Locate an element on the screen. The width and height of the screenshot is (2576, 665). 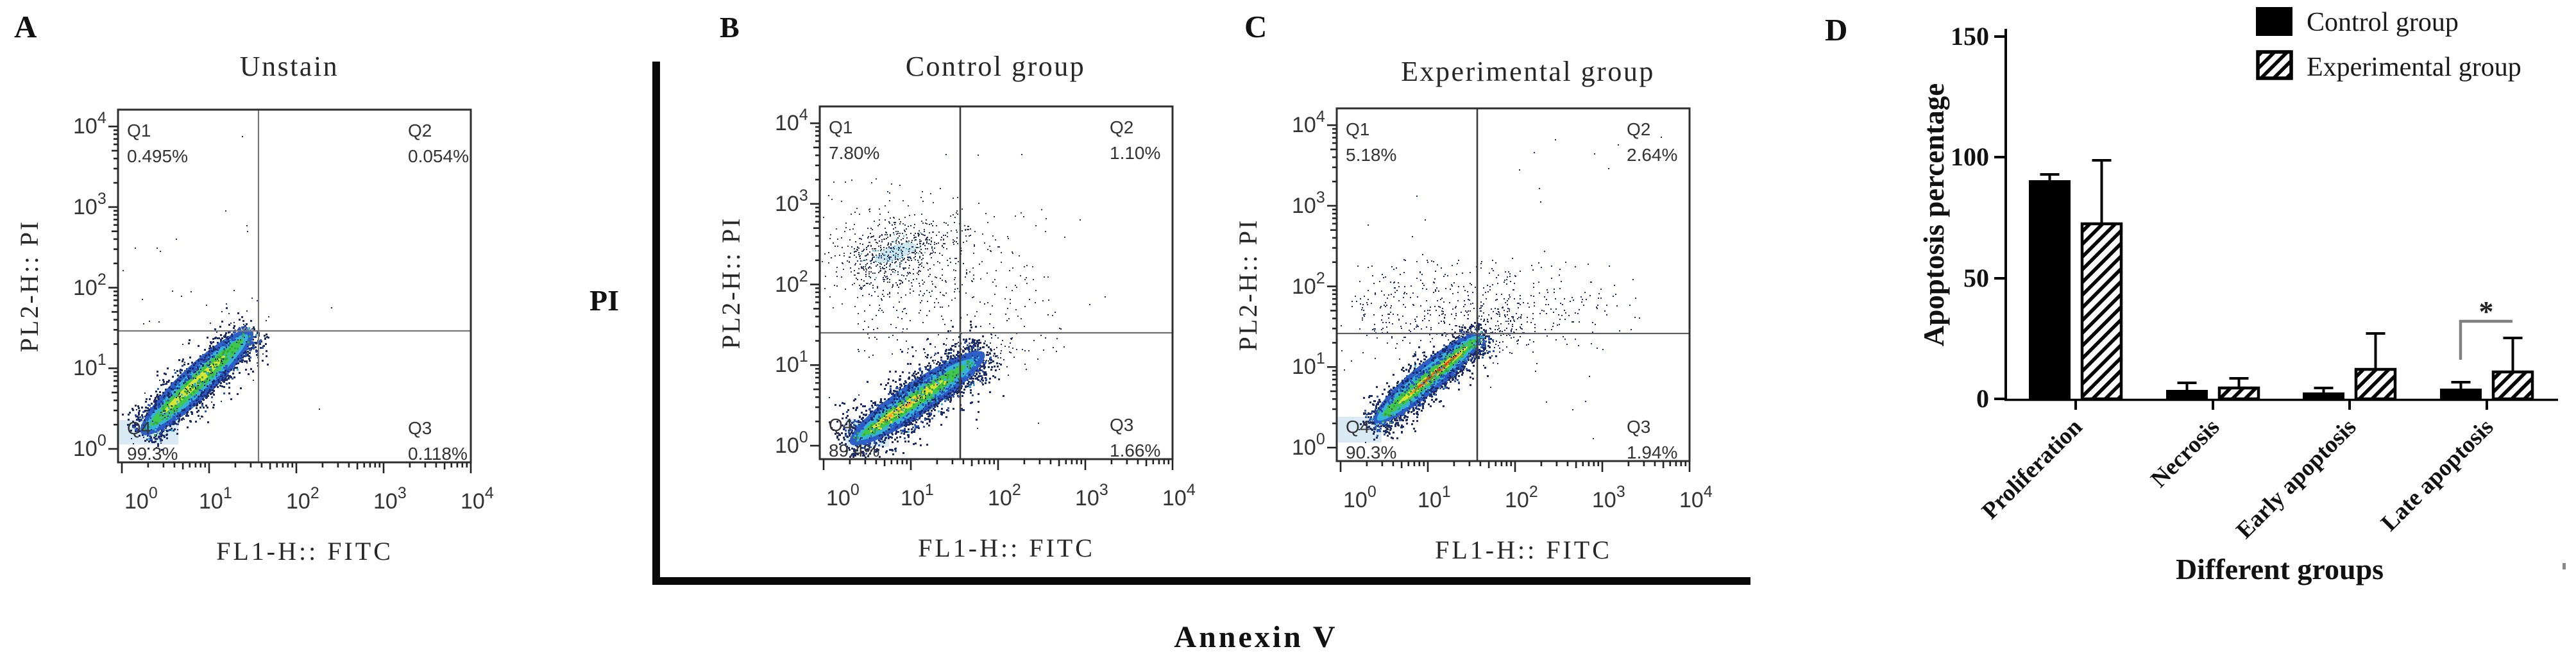
svg-text: A is located at coordinates (25, 27).